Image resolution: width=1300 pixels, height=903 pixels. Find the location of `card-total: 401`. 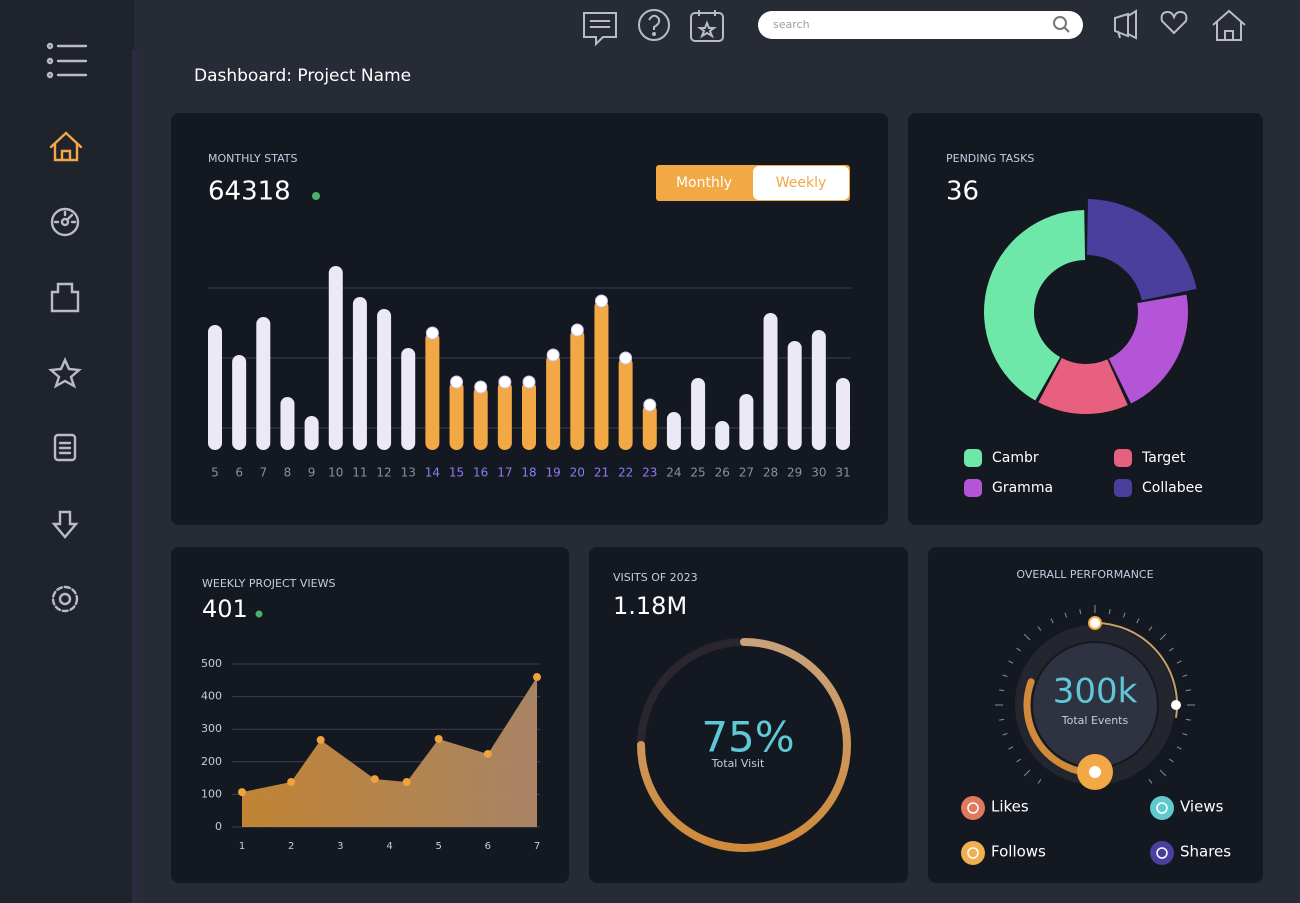

card-total: 401 is located at coordinates (225, 609).